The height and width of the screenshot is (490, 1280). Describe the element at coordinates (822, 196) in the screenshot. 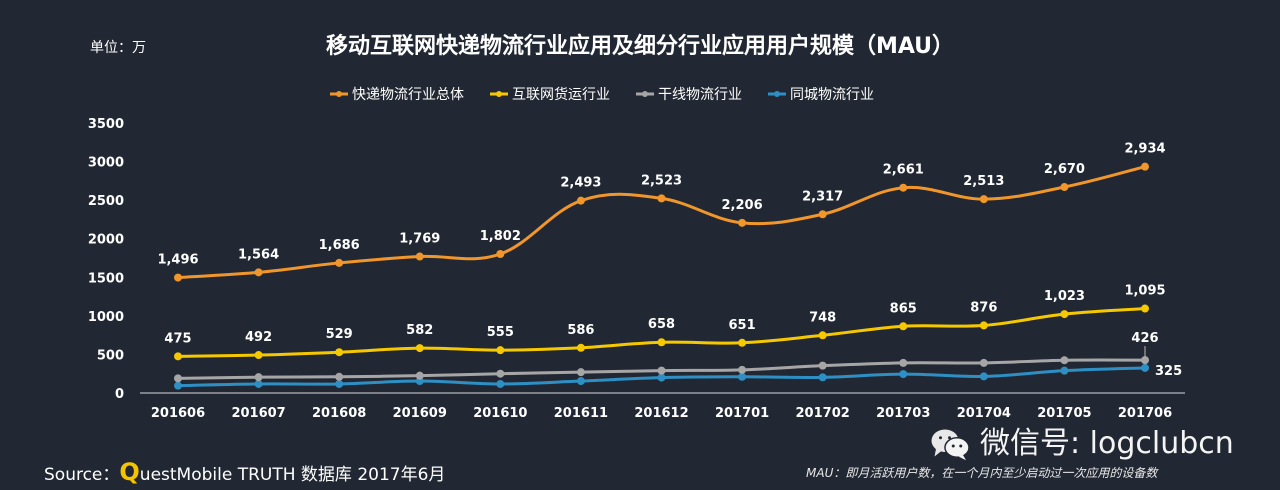

I see `data-label: 2,317` at that location.